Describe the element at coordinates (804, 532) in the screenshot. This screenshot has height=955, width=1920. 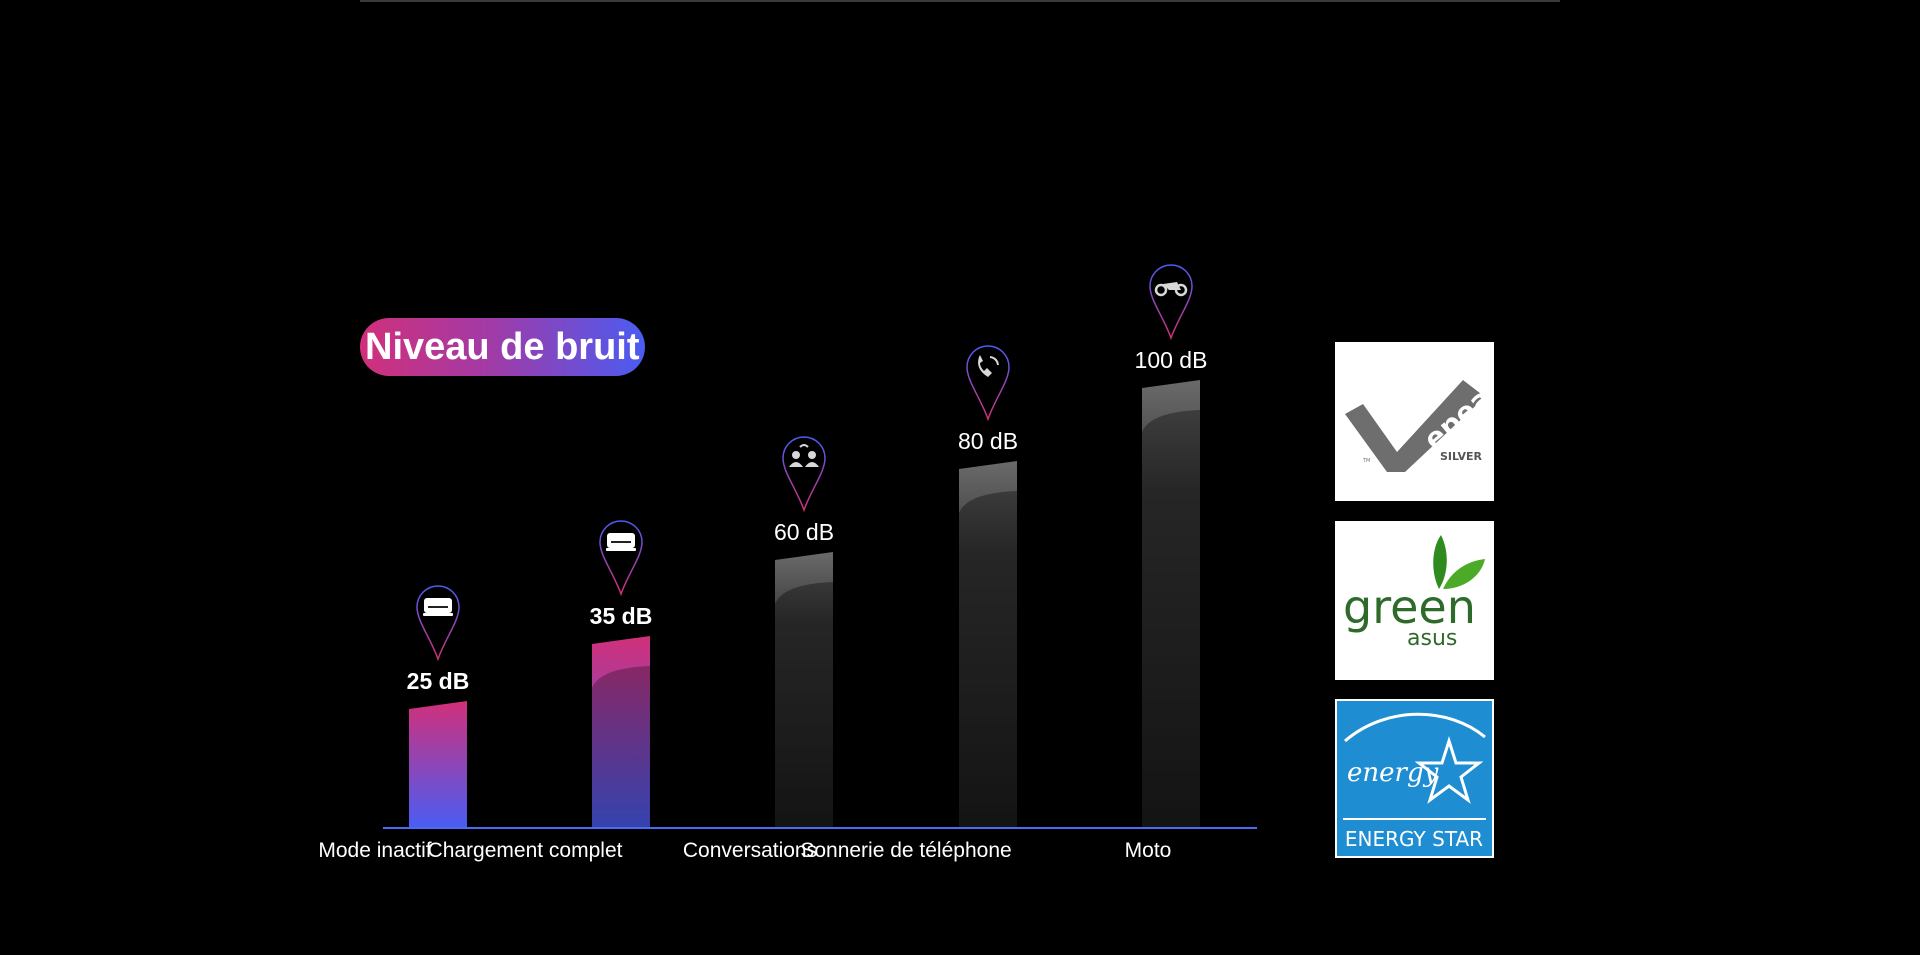
I see `value-label-3: 60 dB` at that location.